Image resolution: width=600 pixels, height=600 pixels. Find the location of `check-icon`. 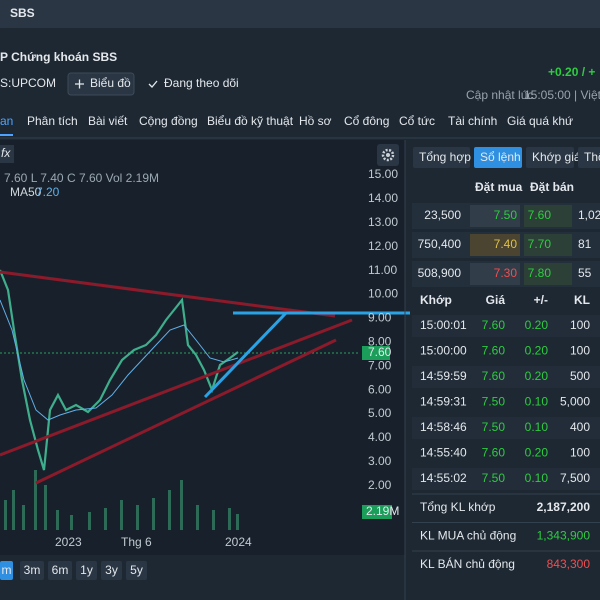

check-icon is located at coordinates (153, 84).